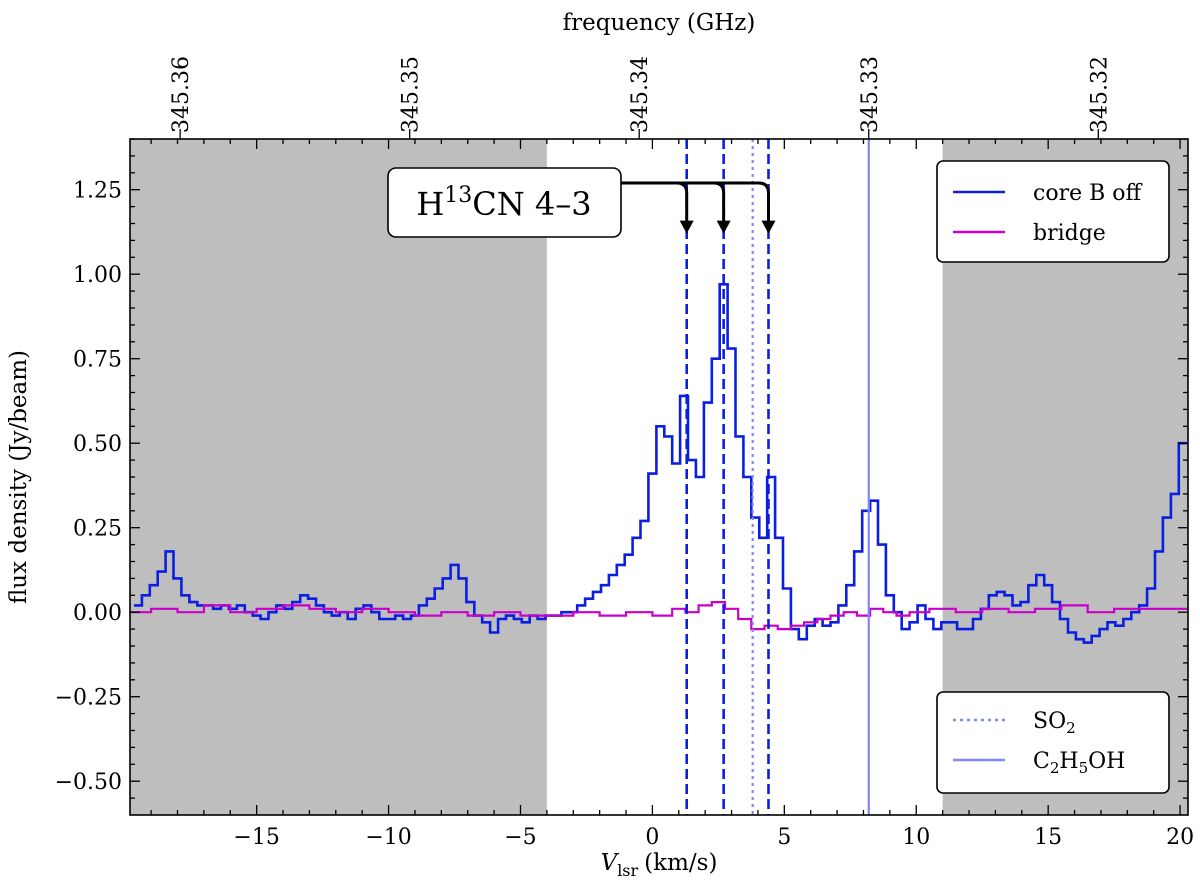 This screenshot has height=887, width=1200. Describe the element at coordinates (97, 191) in the screenshot. I see `y-tick-label: 1.25` at that location.